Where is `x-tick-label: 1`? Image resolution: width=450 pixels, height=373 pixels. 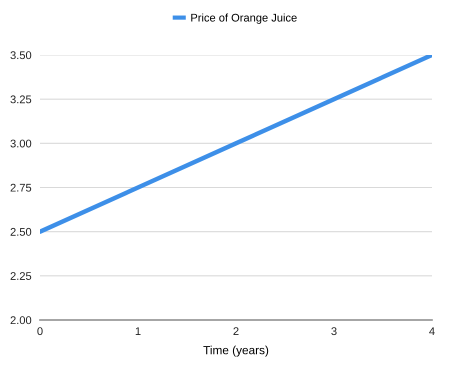 x-tick-label: 1 is located at coordinates (138, 331).